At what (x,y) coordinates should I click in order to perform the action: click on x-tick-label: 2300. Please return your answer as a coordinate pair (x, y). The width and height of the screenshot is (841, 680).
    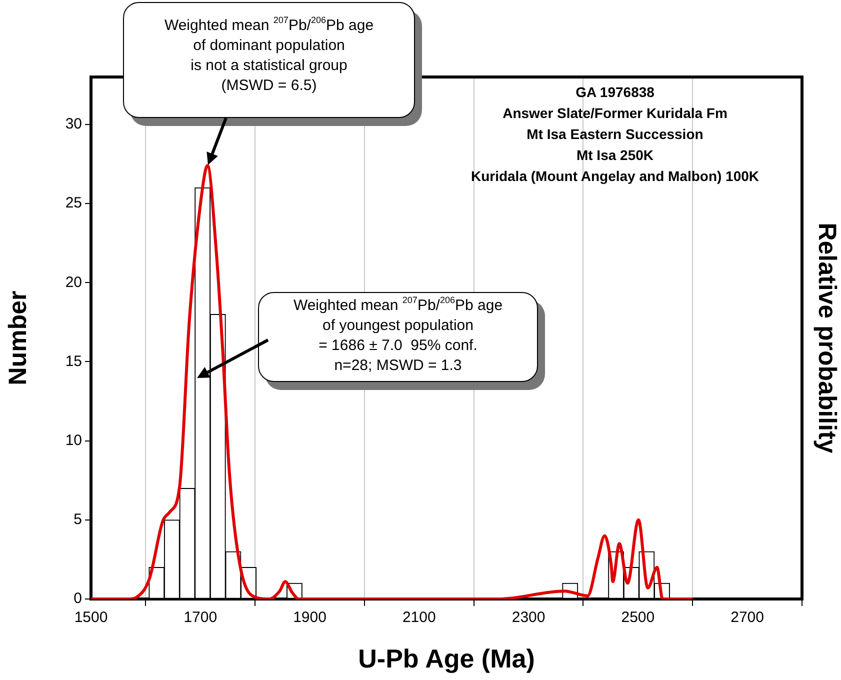
    Looking at the image, I should click on (529, 617).